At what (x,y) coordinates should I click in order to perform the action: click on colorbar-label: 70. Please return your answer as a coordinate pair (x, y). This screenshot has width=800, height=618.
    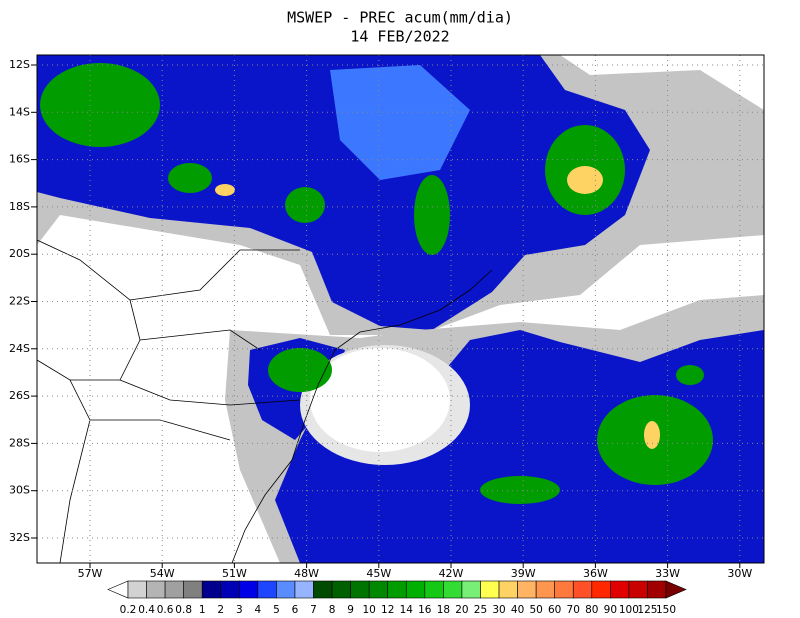
    Looking at the image, I should click on (573, 610).